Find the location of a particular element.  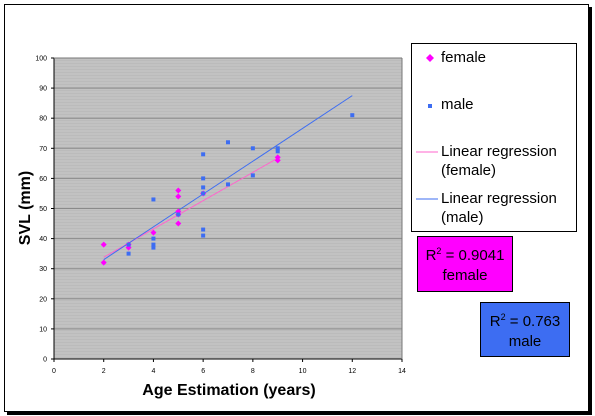

legend-male-label: male is located at coordinates (457, 104).